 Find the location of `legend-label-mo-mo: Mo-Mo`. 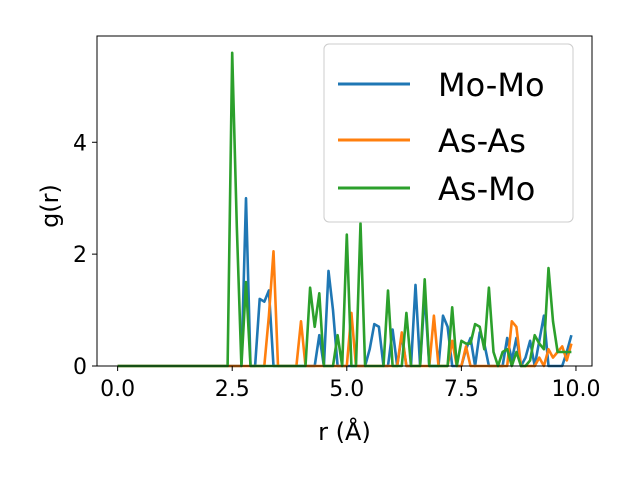

legend-label-mo-mo: Mo-Mo is located at coordinates (491, 85).